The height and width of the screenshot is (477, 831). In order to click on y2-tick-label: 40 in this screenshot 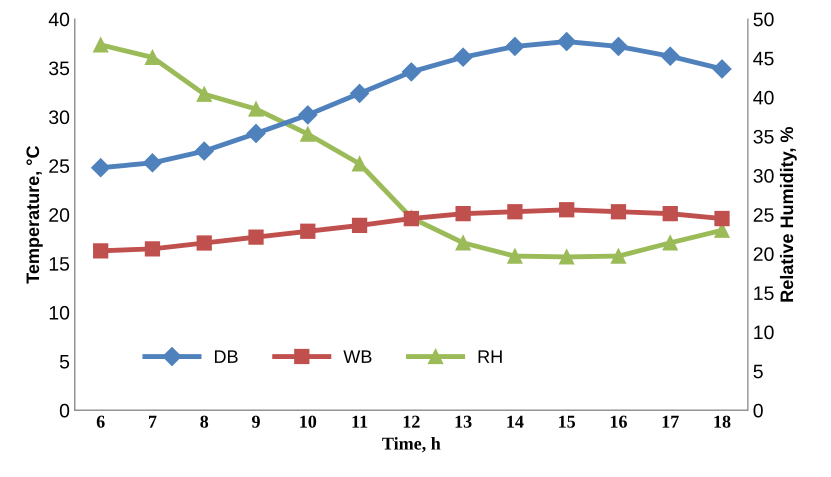, I will do `click(763, 97)`.